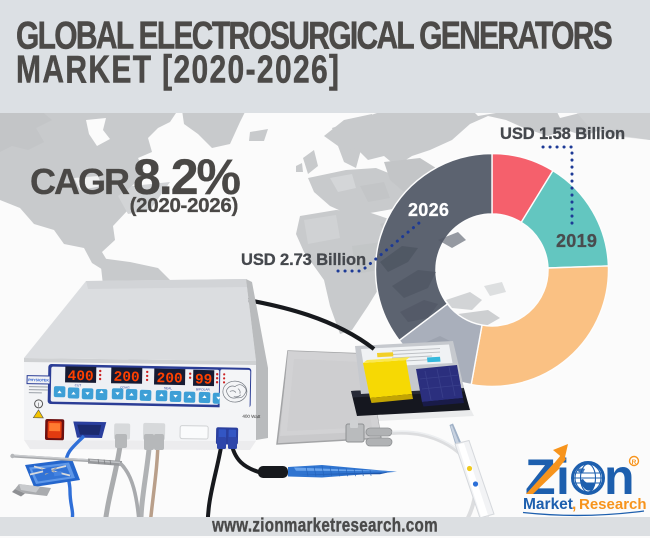 The height and width of the screenshot is (538, 650). I want to click on svg-text: I, so click(39, 406).